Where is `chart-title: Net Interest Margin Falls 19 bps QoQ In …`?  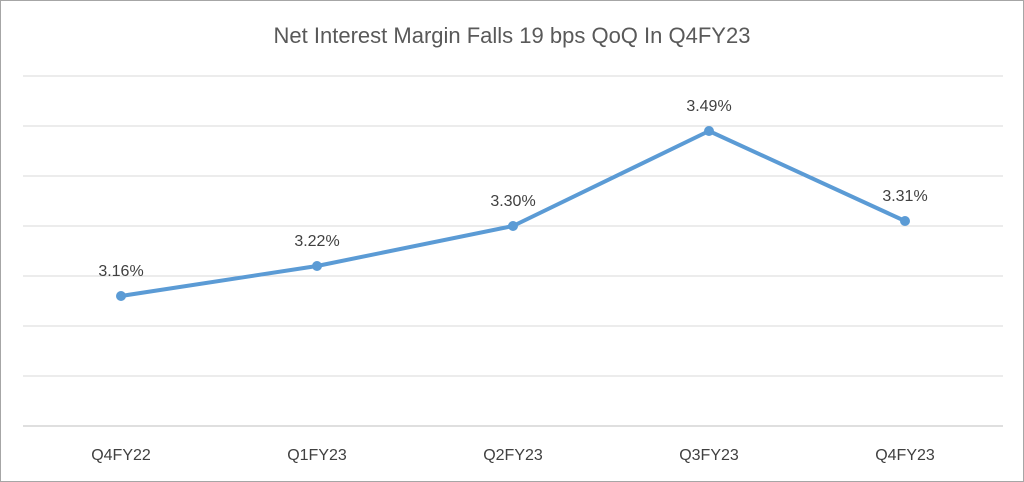 chart-title: Net Interest Margin Falls 19 bps QoQ In … is located at coordinates (512, 35).